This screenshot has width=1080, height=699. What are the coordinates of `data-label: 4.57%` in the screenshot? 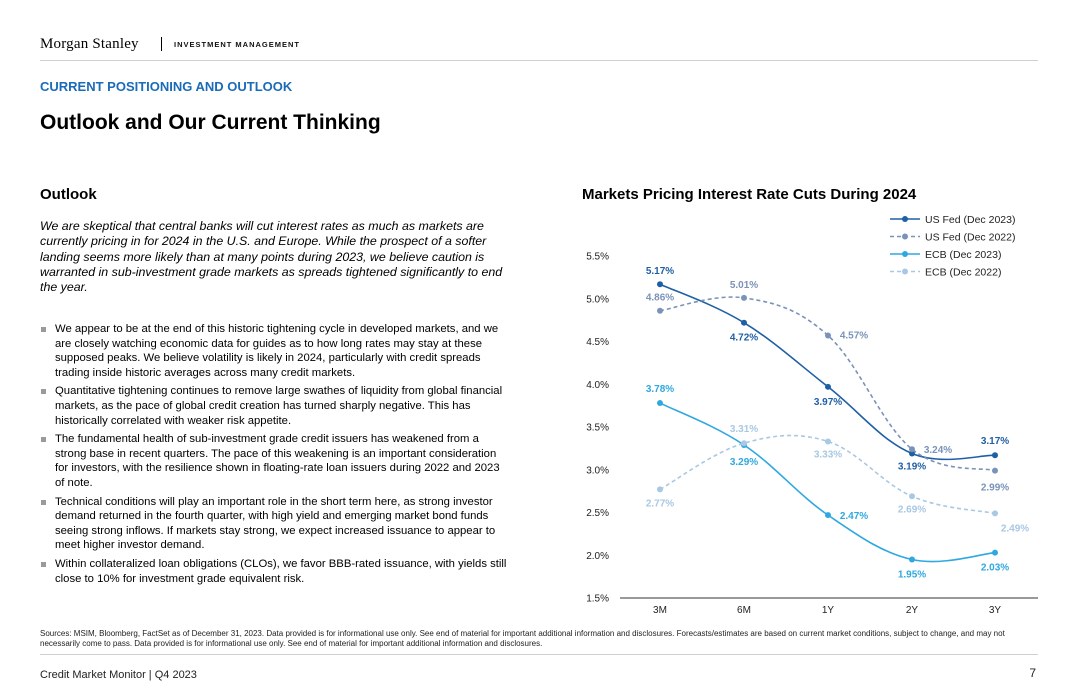 It's located at (854, 336).